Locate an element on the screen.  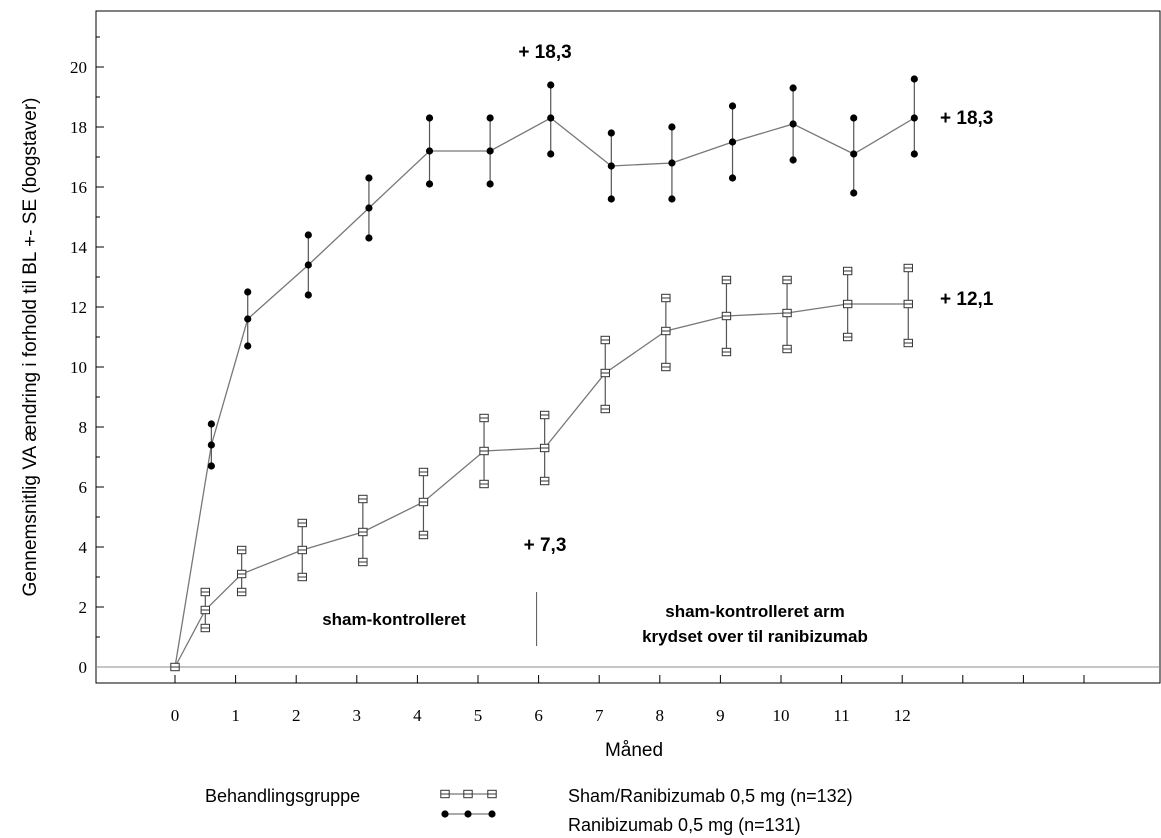
x-tick-label: 7 is located at coordinates (599, 715).